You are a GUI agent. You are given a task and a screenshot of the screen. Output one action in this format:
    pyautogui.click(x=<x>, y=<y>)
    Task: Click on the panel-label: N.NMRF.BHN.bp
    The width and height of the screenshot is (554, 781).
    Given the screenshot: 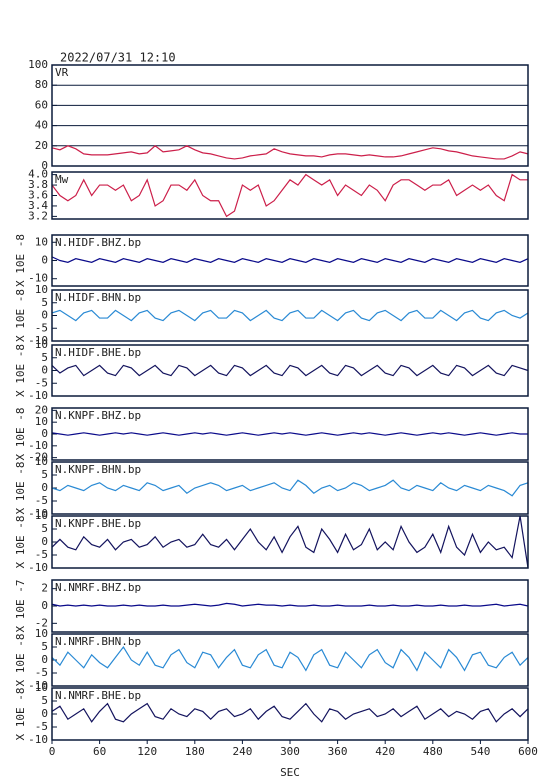 What is the action you would take?
    pyautogui.click(x=98, y=641)
    